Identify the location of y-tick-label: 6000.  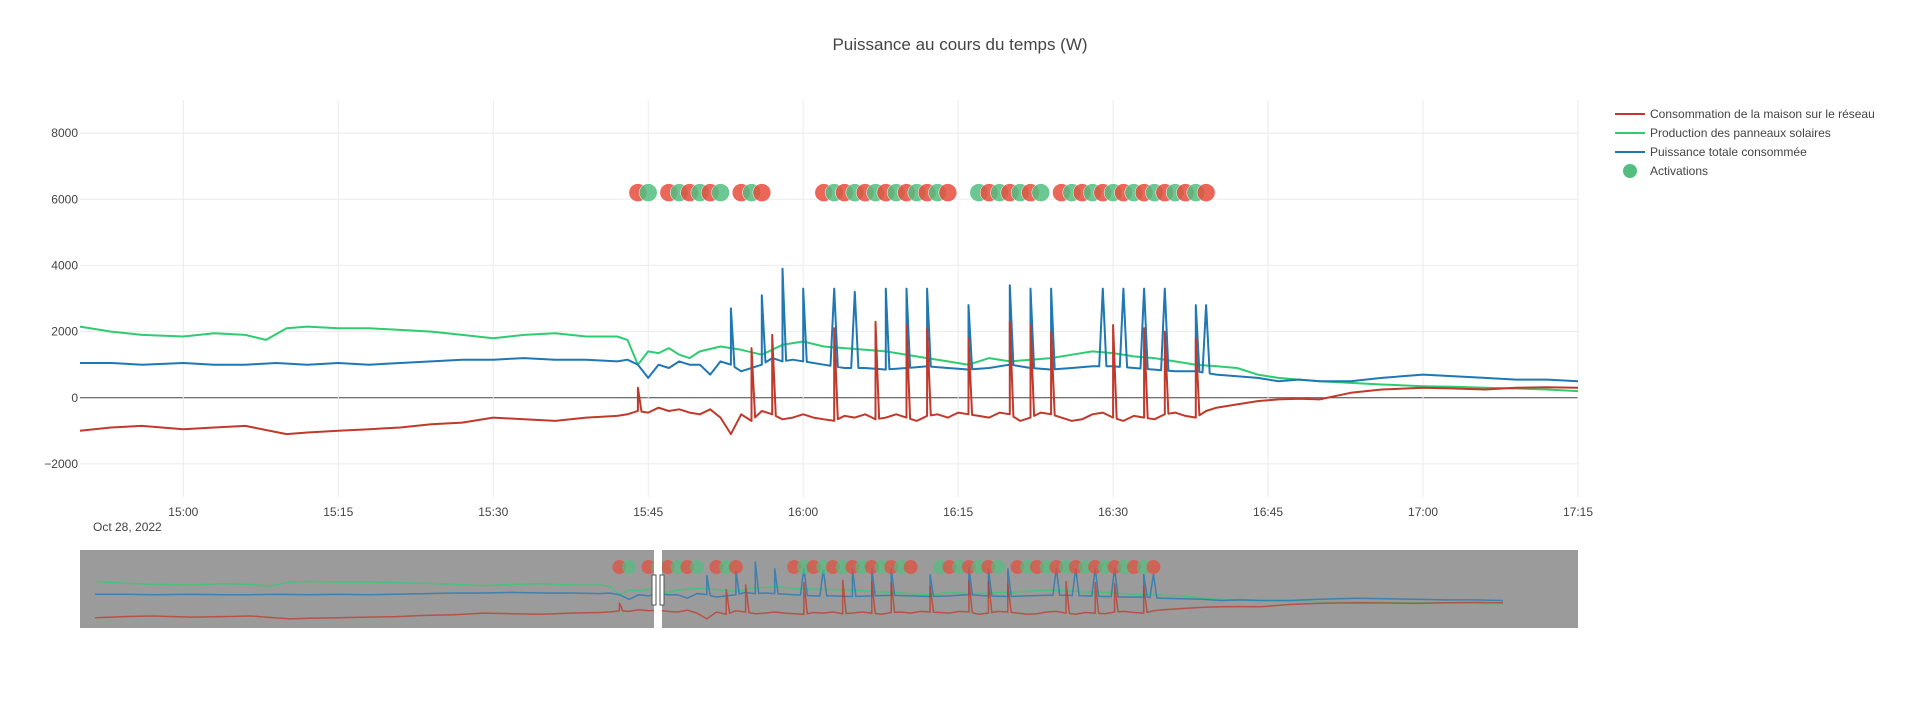
(64, 199).